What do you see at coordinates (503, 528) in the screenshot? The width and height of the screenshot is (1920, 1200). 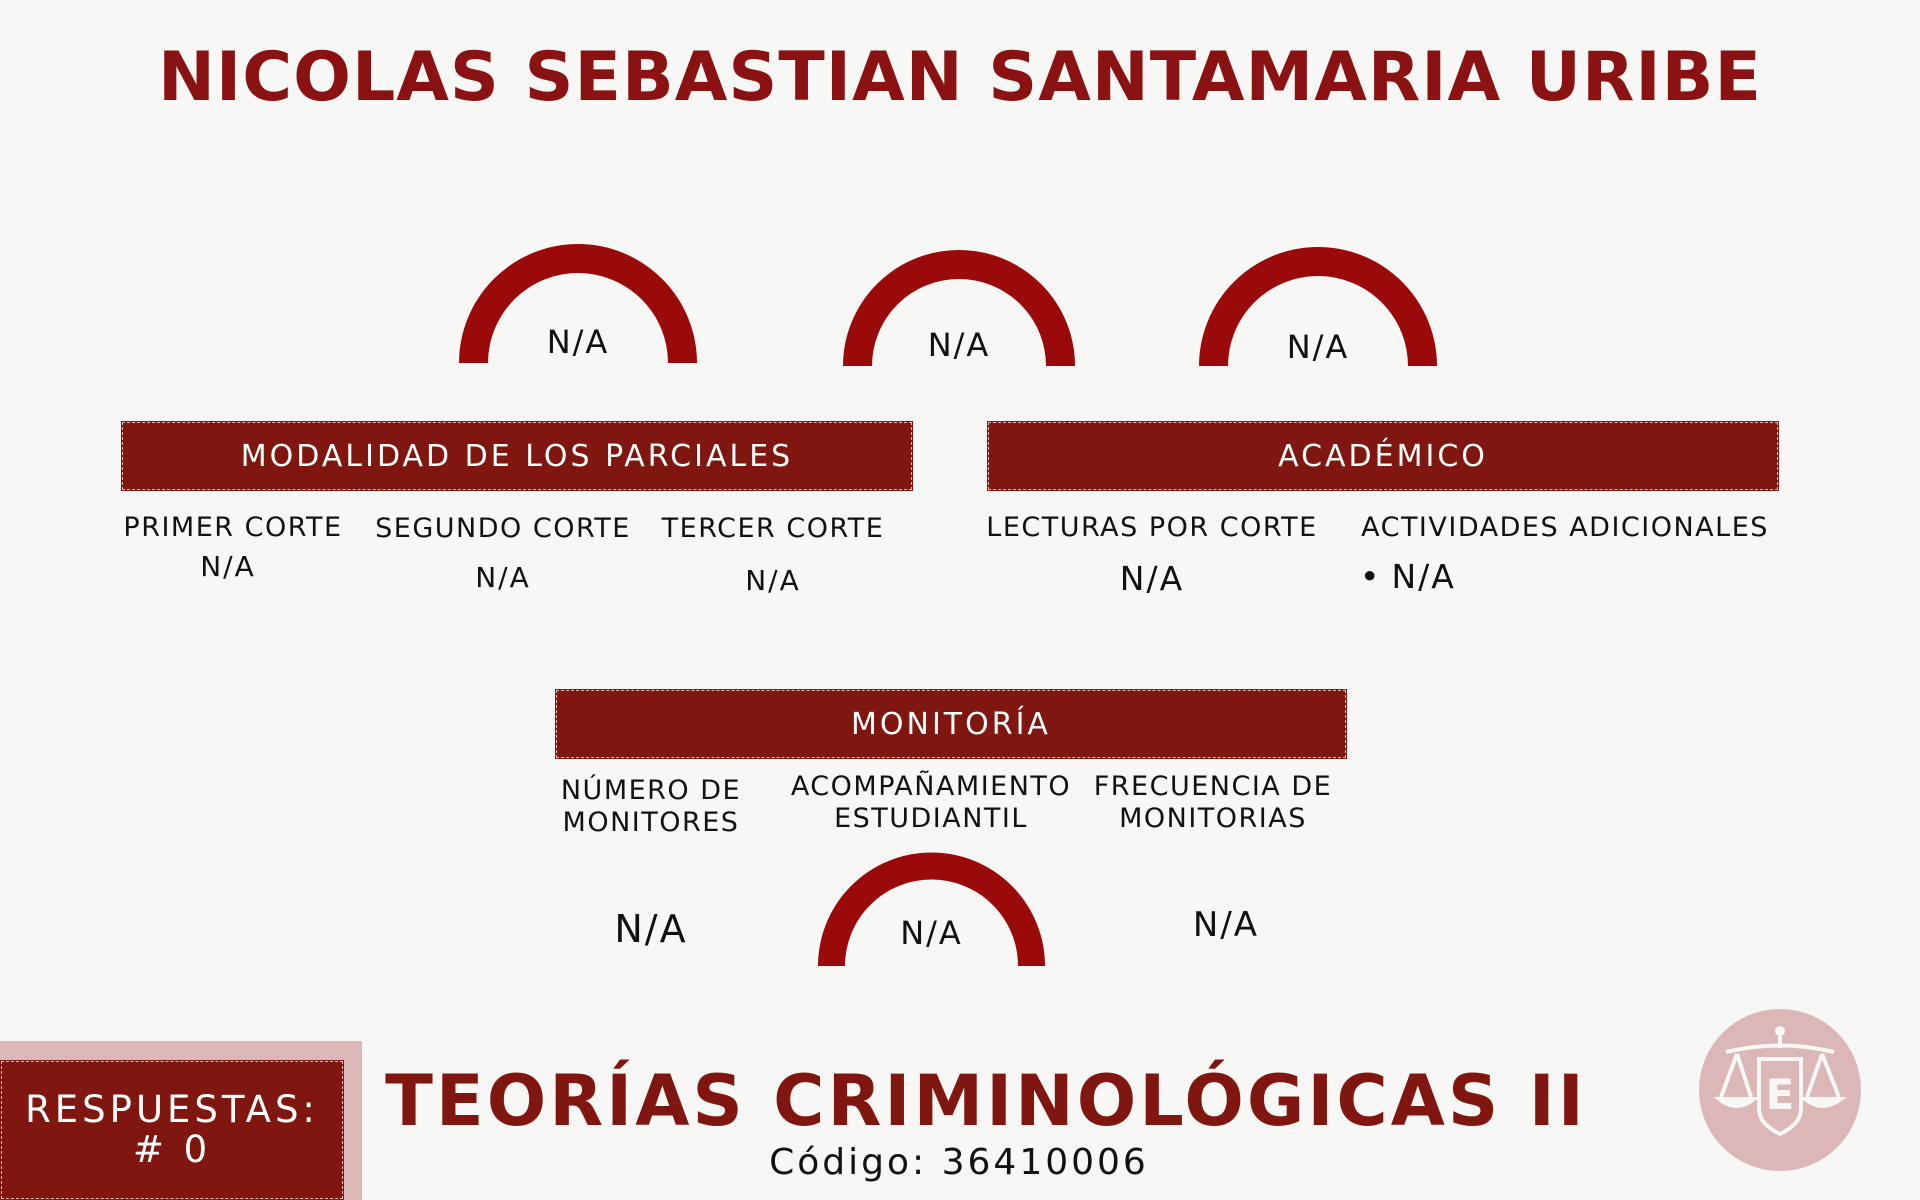 I see `segundo-corte-label: SEGUNDO CORTE` at bounding box center [503, 528].